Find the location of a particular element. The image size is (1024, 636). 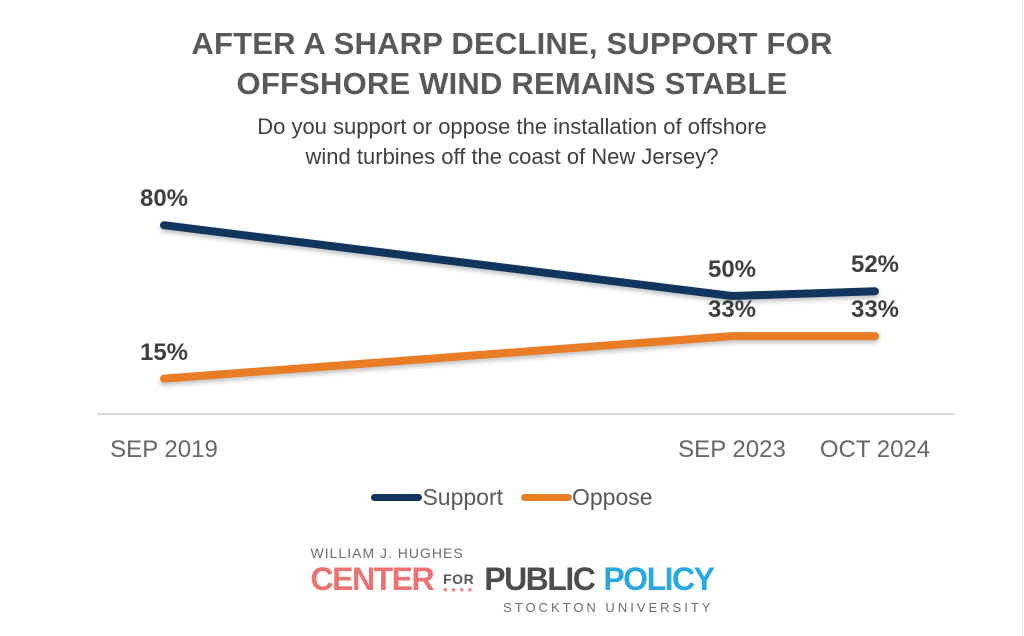

legend-item-support: Support is located at coordinates (437, 497).